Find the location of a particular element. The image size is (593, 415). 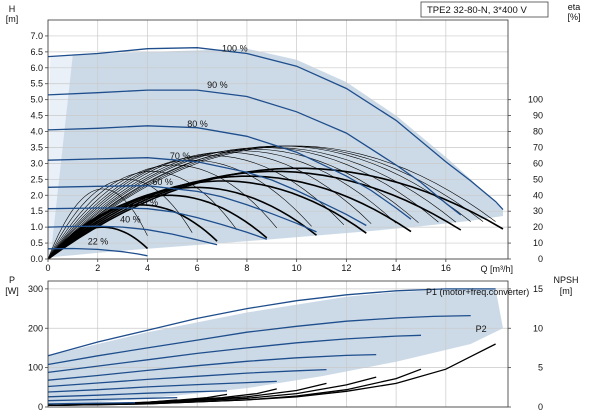

speed-label: 60 % is located at coordinates (162, 182).